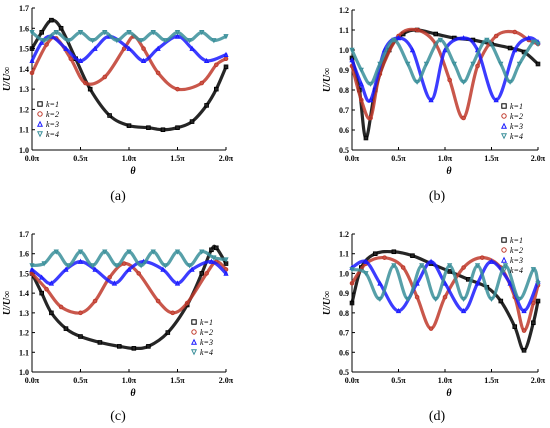 The height and width of the screenshot is (428, 550). What do you see at coordinates (24, 8) in the screenshot?
I see `y-tick-label: 1.7` at bounding box center [24, 8].